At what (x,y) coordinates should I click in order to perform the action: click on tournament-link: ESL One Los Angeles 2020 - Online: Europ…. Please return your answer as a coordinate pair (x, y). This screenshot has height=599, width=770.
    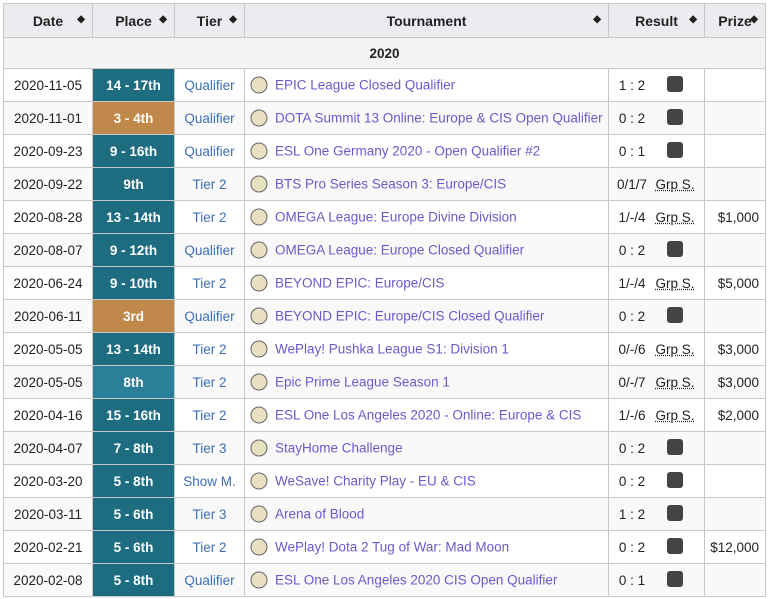
    Looking at the image, I should click on (428, 415).